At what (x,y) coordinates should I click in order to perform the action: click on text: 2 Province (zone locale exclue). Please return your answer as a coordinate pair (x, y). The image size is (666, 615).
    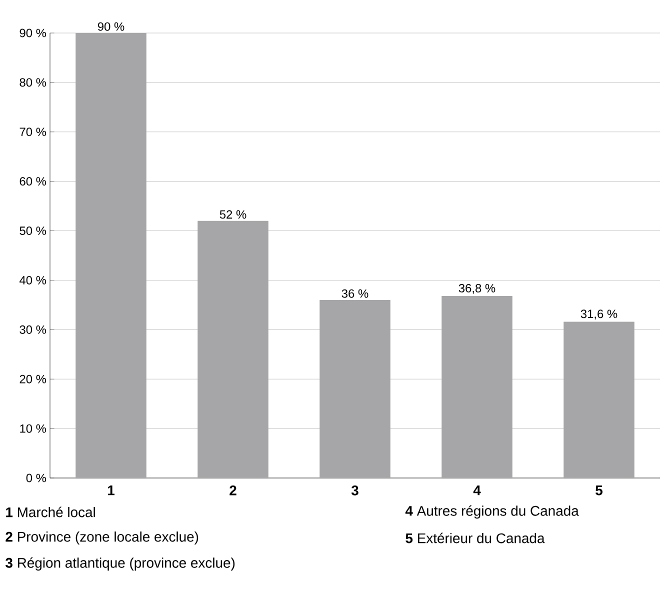
    Looking at the image, I should click on (102, 538).